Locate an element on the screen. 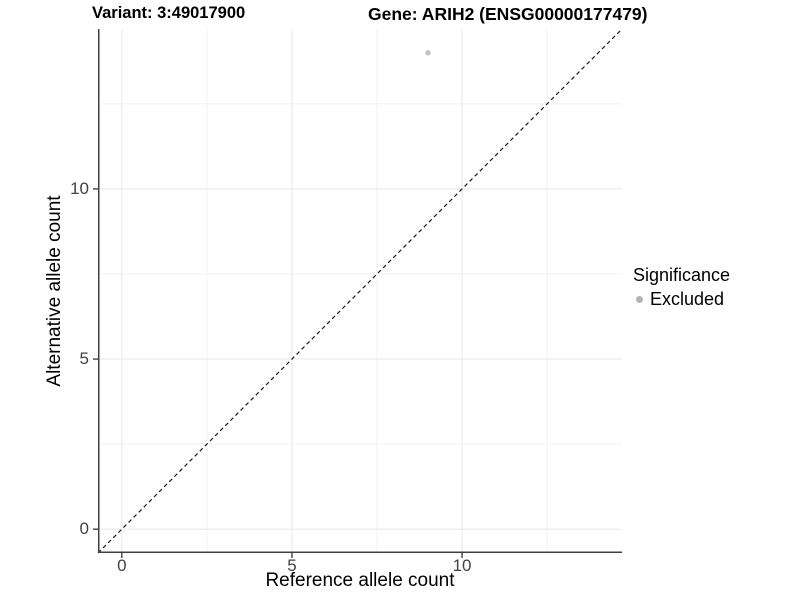  x-axis-title: Reference allele count is located at coordinates (360, 580).